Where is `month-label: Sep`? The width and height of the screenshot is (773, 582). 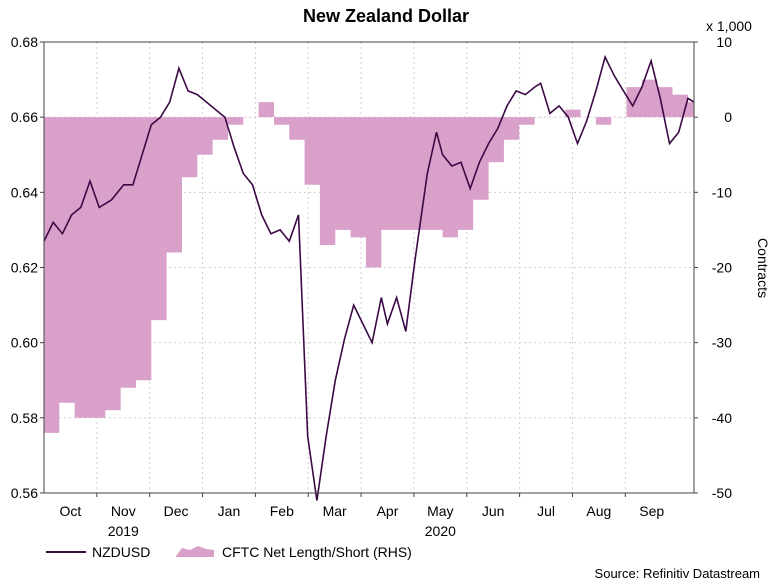 month-label: Sep is located at coordinates (651, 511).